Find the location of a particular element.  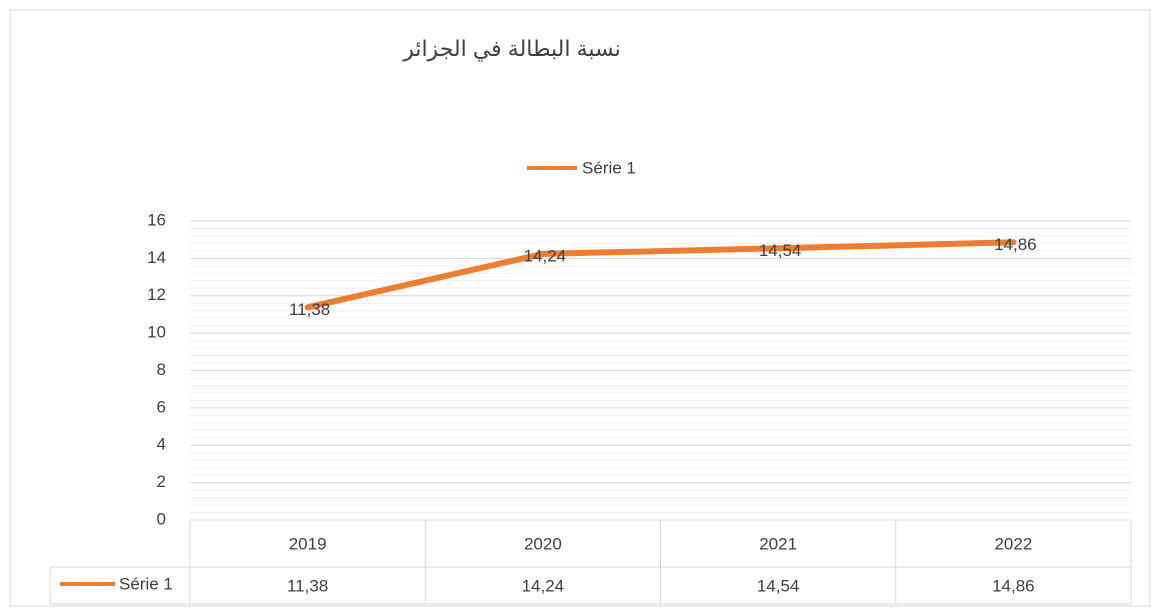

y-tick-label: 4 is located at coordinates (161, 444).